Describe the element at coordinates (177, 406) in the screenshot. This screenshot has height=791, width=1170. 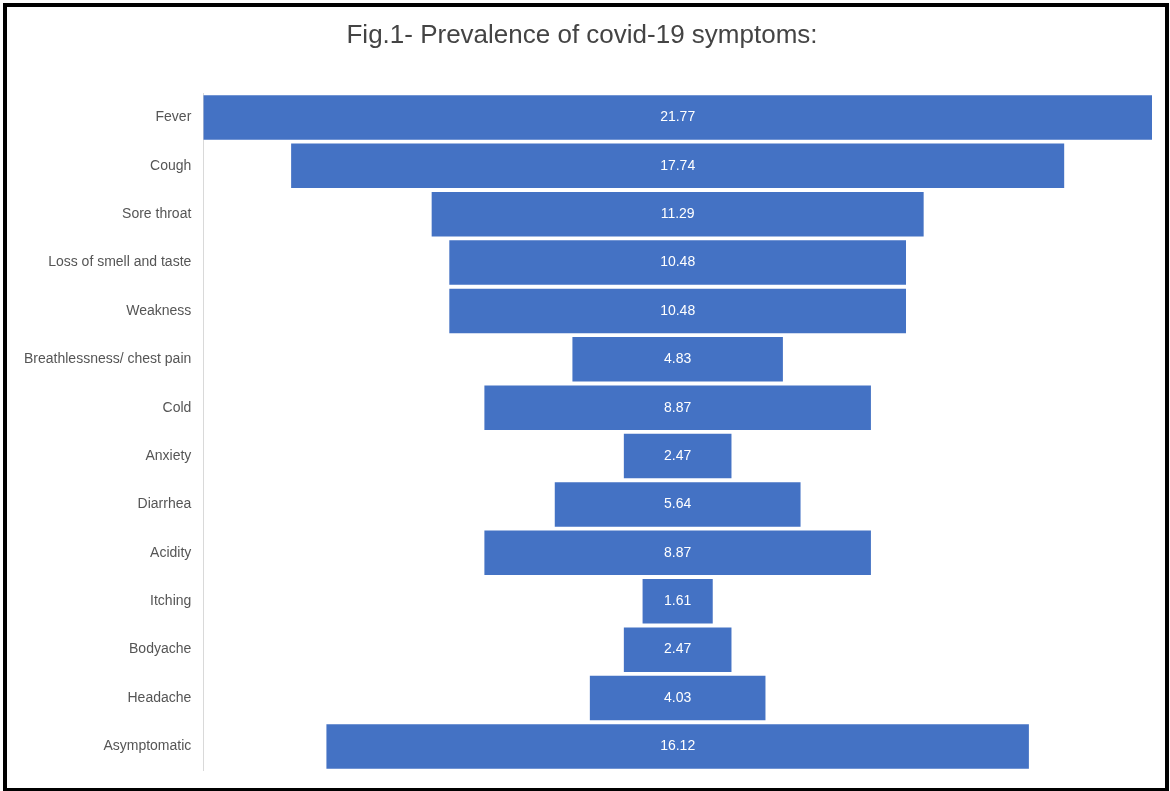
I see `category-label: Cold` at that location.